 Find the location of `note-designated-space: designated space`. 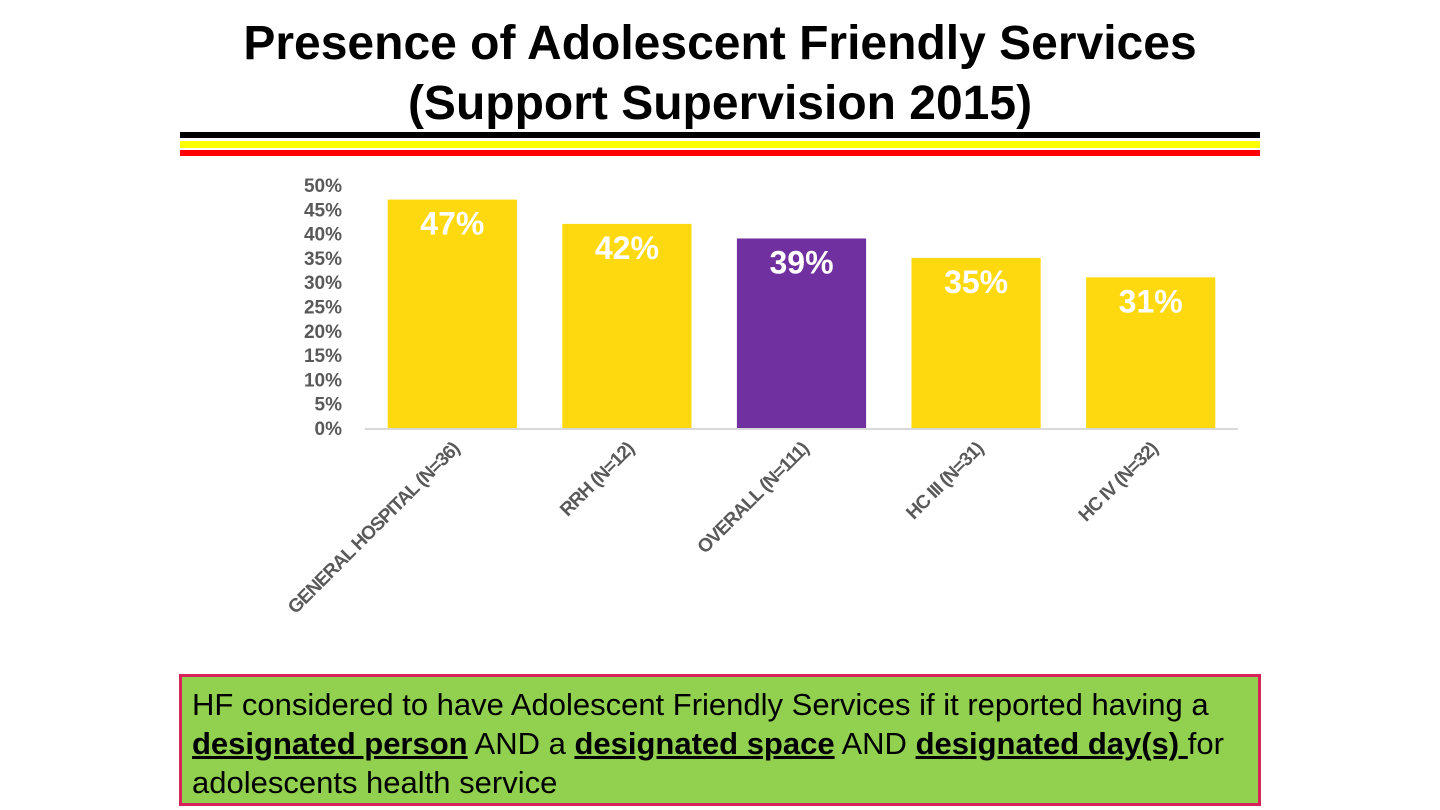

note-designated-space: designated space is located at coordinates (704, 743).